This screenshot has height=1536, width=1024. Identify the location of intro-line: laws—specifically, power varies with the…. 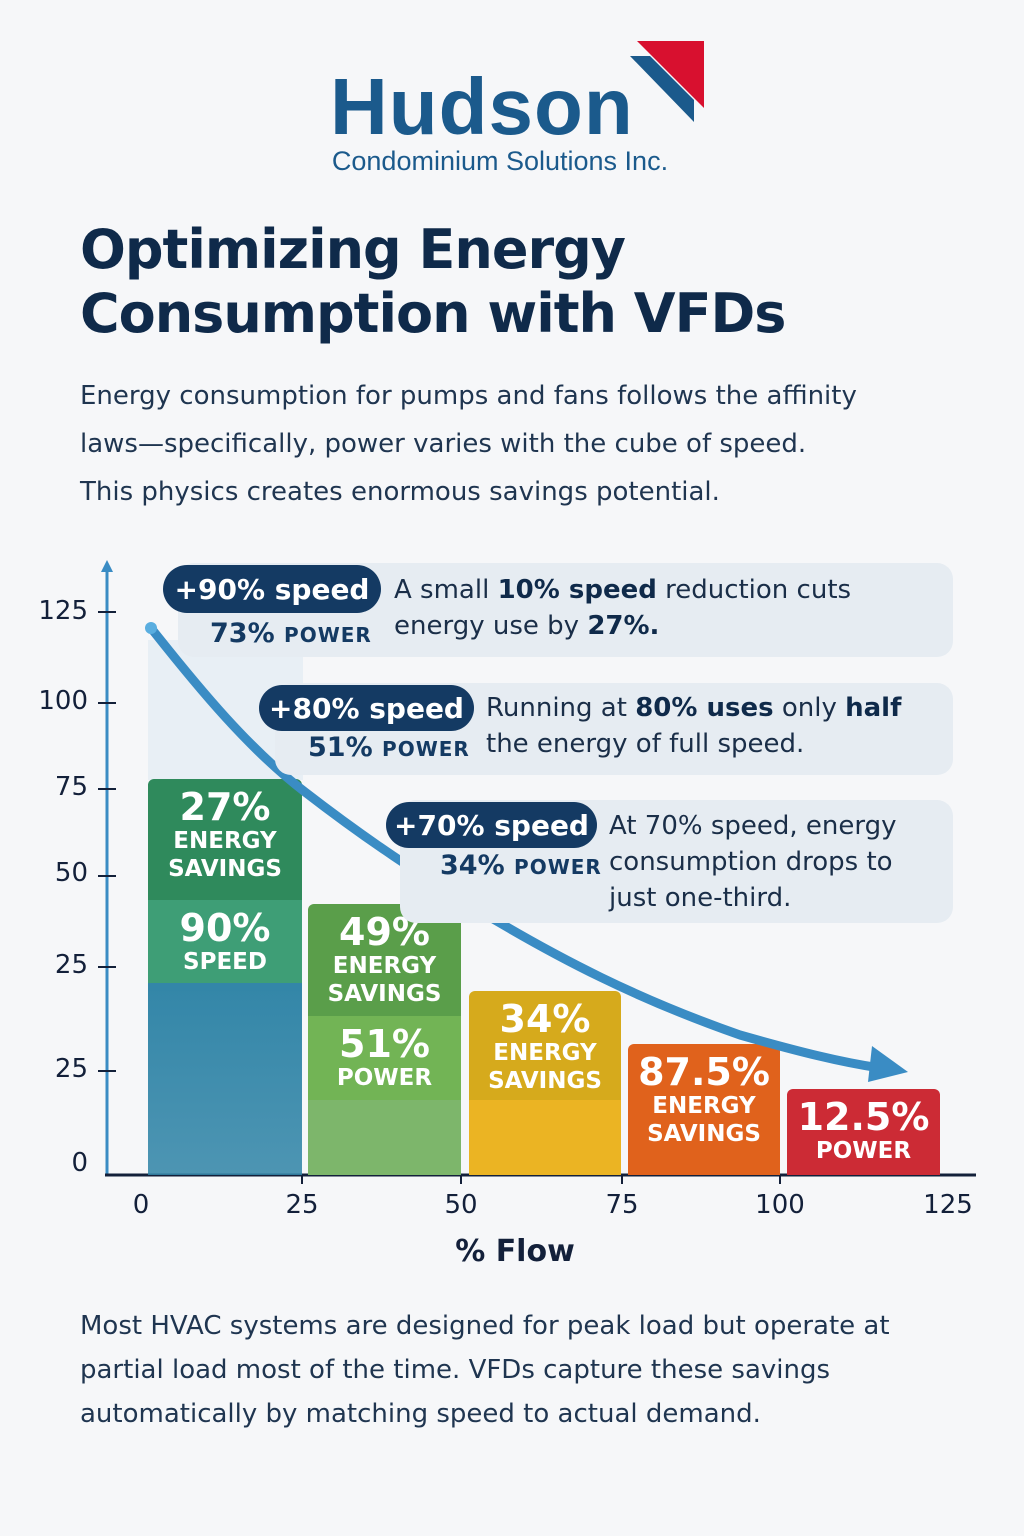
(443, 444).